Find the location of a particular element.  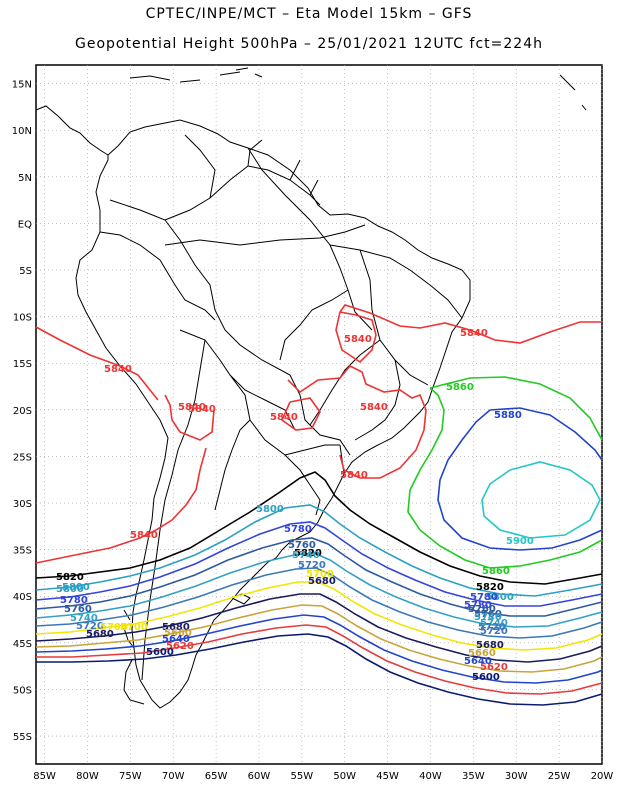

amazon-river is located at coordinates (265, 235).